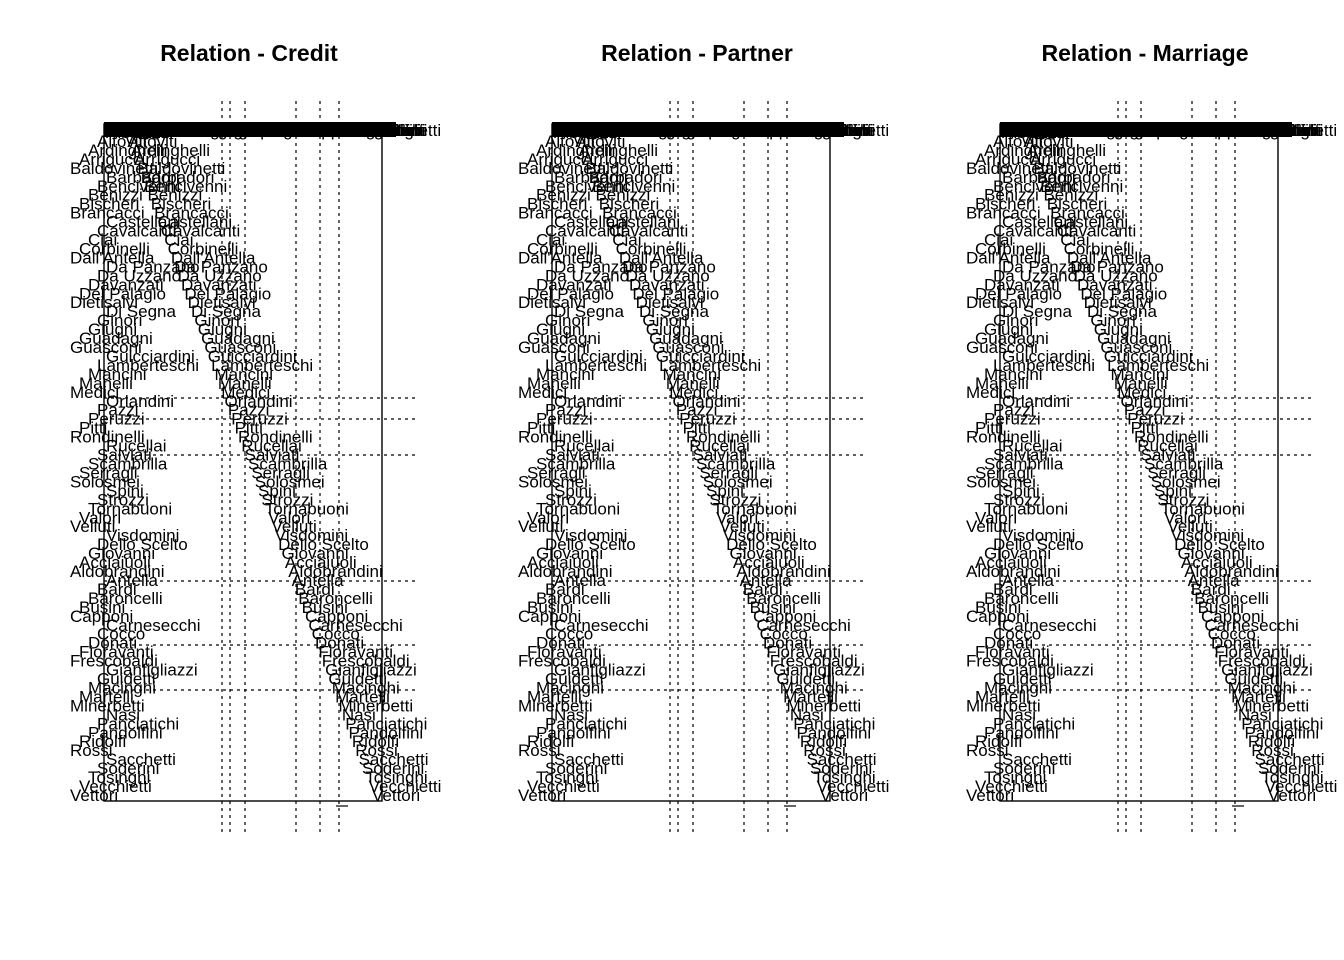  I want to click on diagonal-label: Da Panzano, so click(669, 266).